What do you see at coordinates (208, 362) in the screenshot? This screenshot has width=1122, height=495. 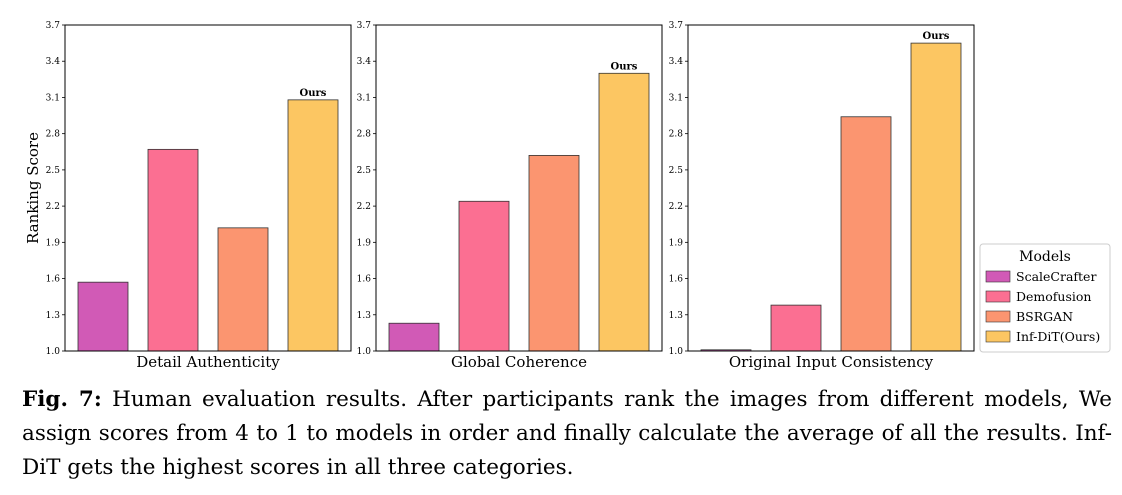 I see `x-axis-label-1: Detail Authenticity` at bounding box center [208, 362].